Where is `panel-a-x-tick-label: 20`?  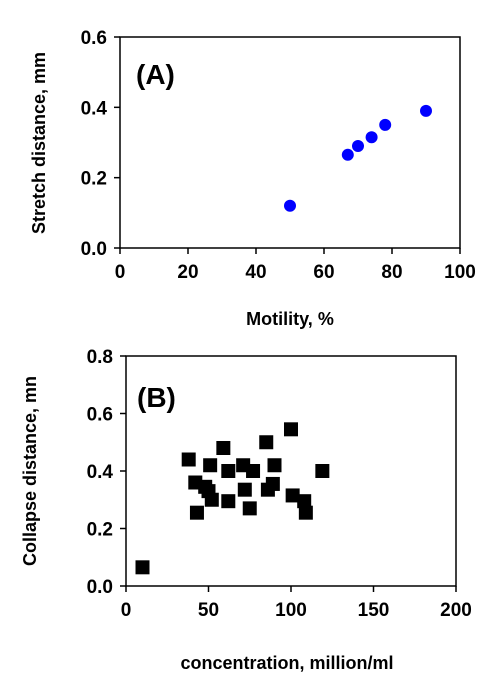 panel-a-x-tick-label: 20 is located at coordinates (187, 272).